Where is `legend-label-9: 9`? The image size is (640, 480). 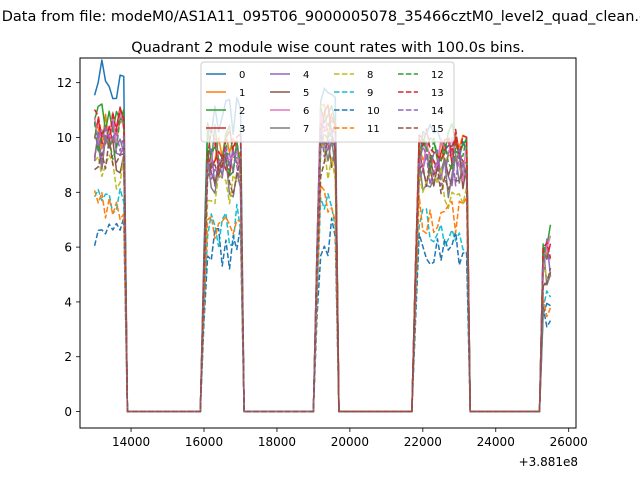 legend-label-9: 9 is located at coordinates (370, 93).